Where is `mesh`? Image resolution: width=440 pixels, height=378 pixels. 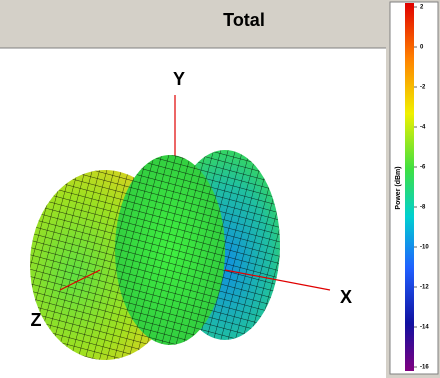 mesh is located at coordinates (170, 250).